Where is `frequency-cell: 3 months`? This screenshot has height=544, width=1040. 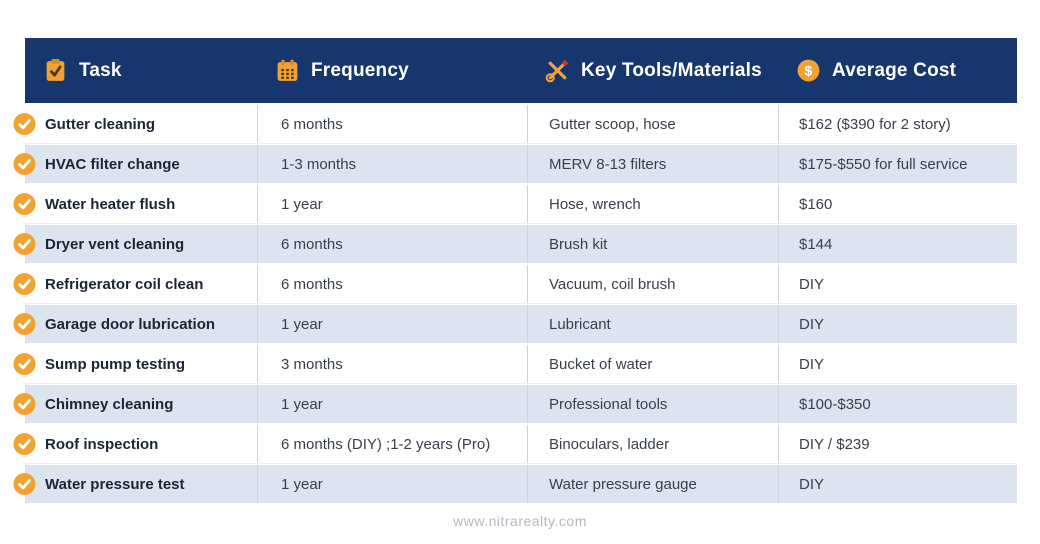 frequency-cell: 3 months is located at coordinates (392, 364).